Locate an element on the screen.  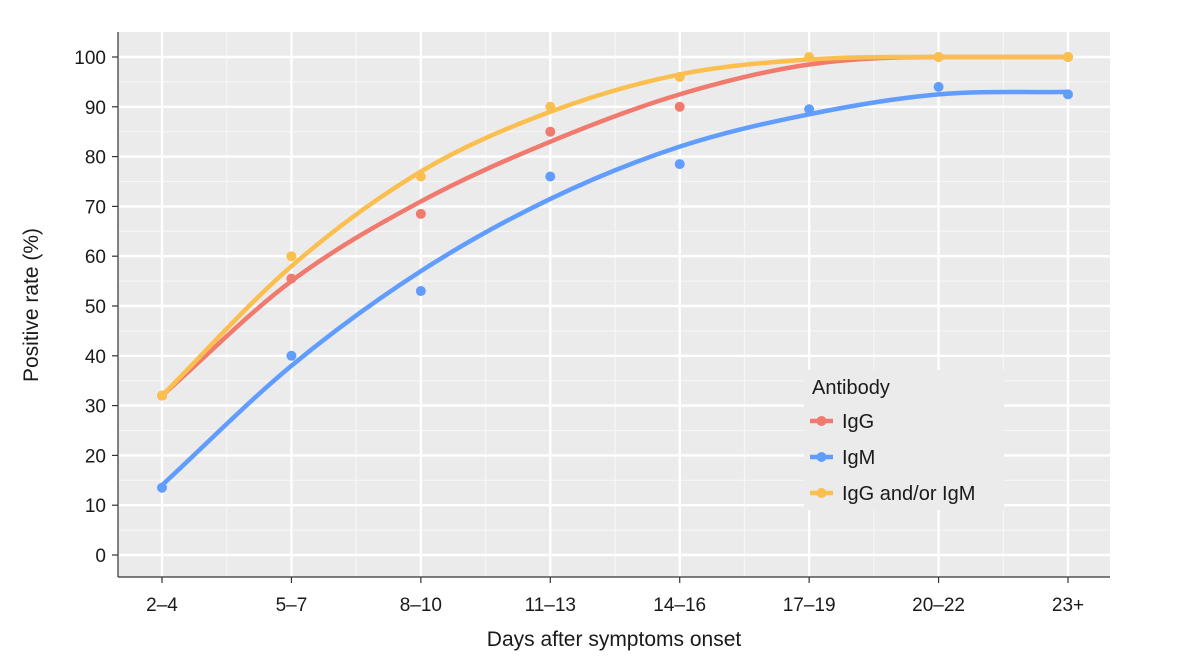
y-tick-label: 100 is located at coordinates (90, 58).